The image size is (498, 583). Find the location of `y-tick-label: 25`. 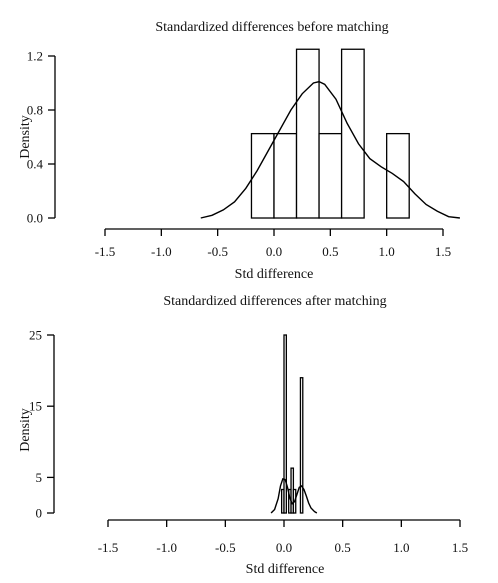

y-tick-label: 25 is located at coordinates (35, 335).